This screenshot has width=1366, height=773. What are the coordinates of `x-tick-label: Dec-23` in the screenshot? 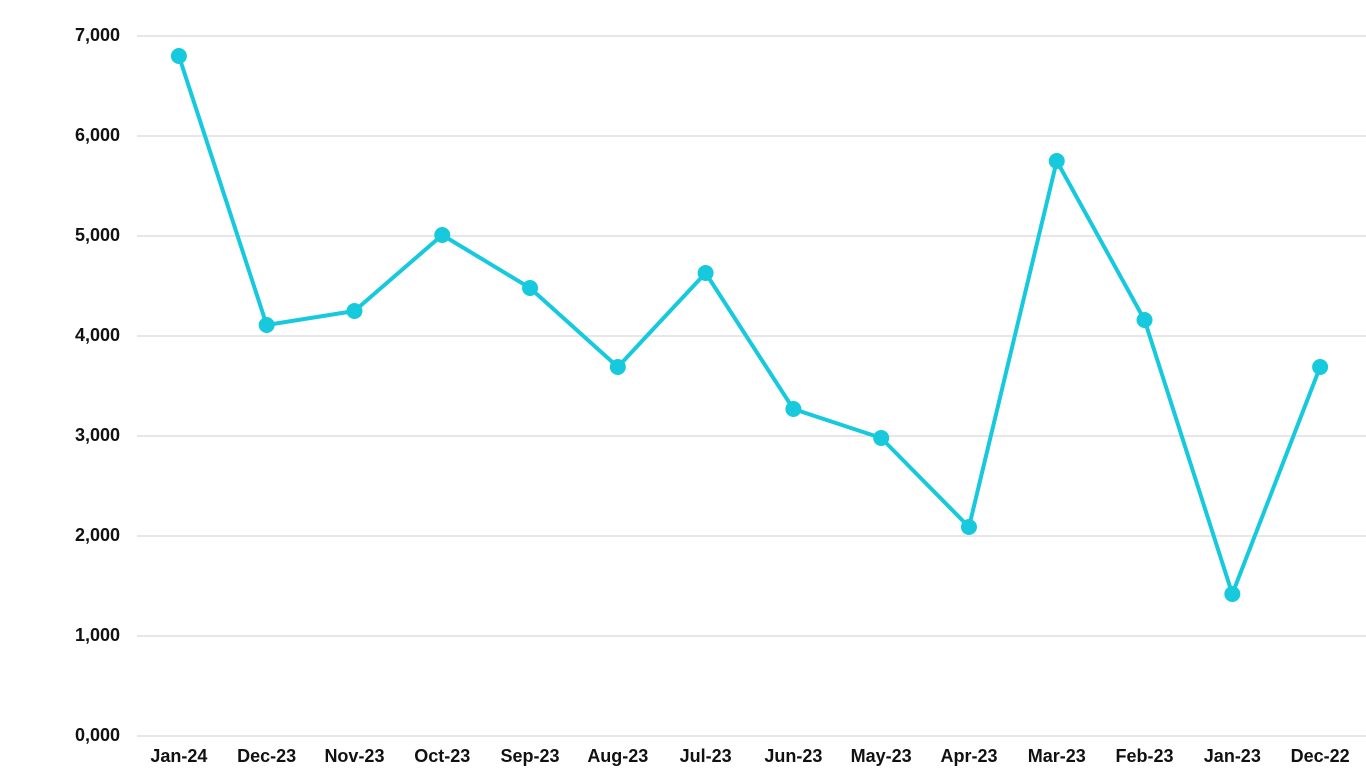 It's located at (266, 756).